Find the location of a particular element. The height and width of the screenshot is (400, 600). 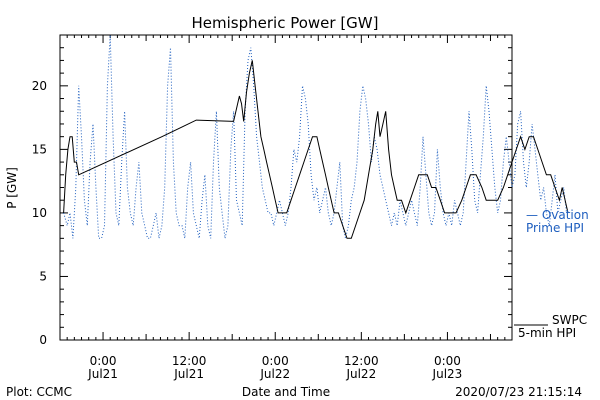

footer-timestamp: 2020/07/23 21:15:14 is located at coordinates (518, 392).